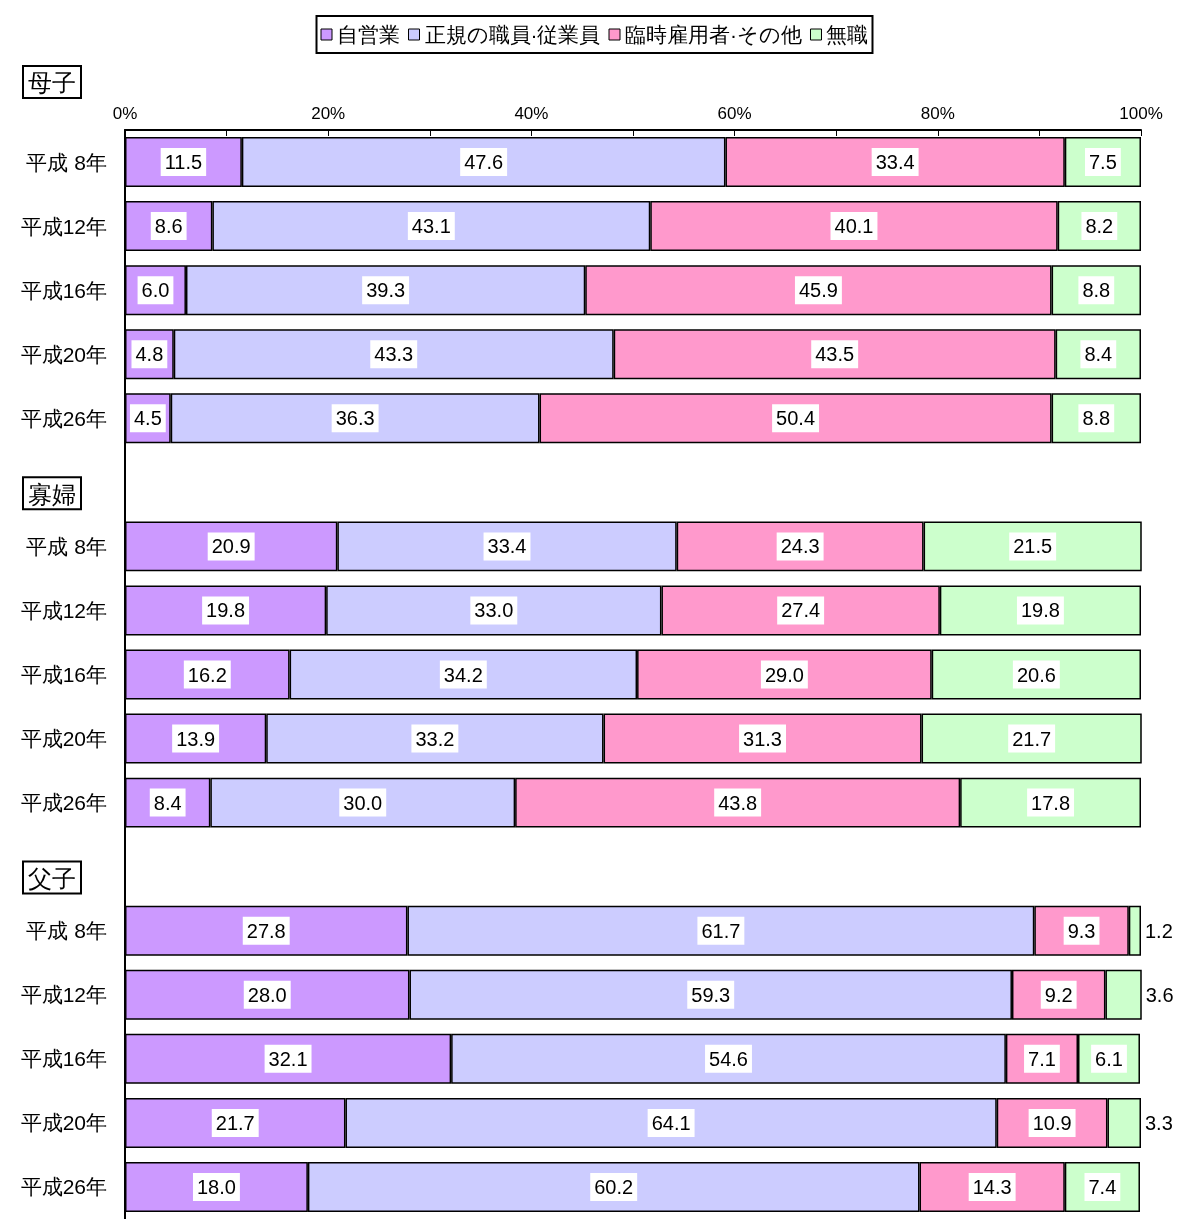  What do you see at coordinates (267, 994) in the screenshot?
I see `data-label: 28.0` at bounding box center [267, 994].